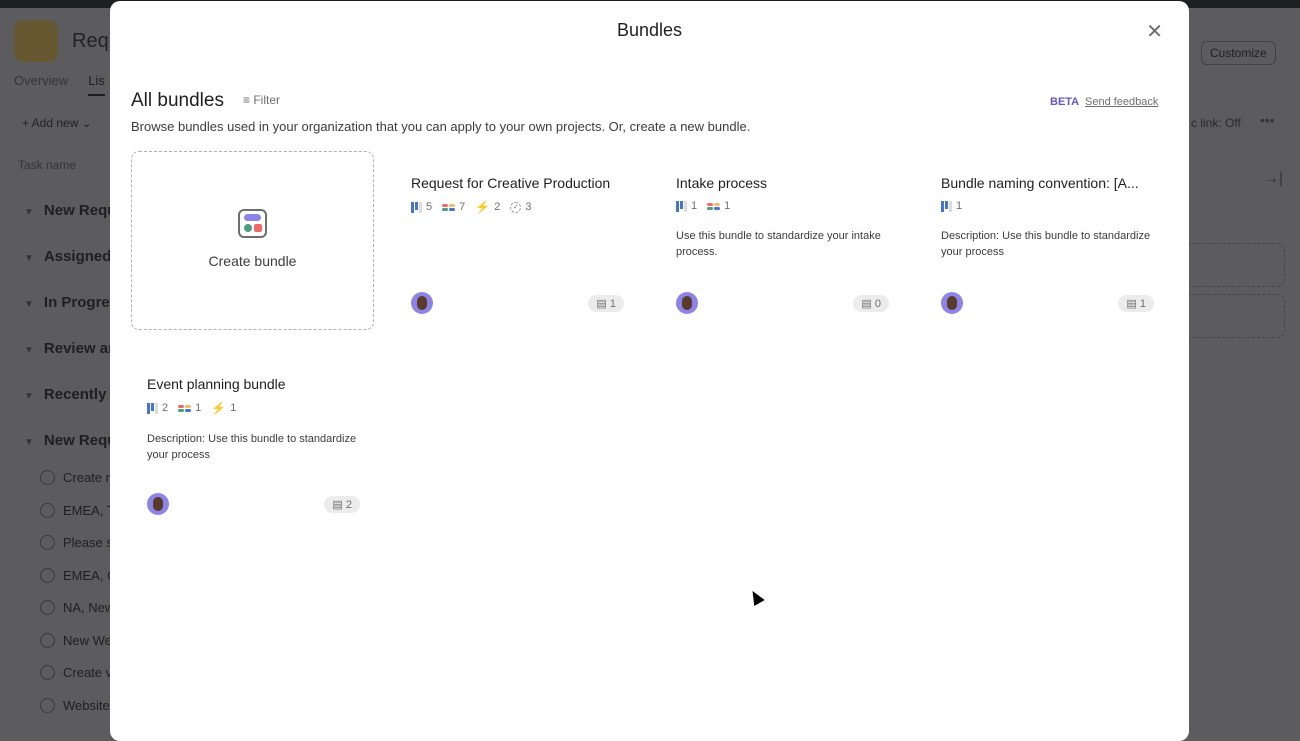  Describe the element at coordinates (96, 84) in the screenshot. I see `tab-list: Lis` at that location.